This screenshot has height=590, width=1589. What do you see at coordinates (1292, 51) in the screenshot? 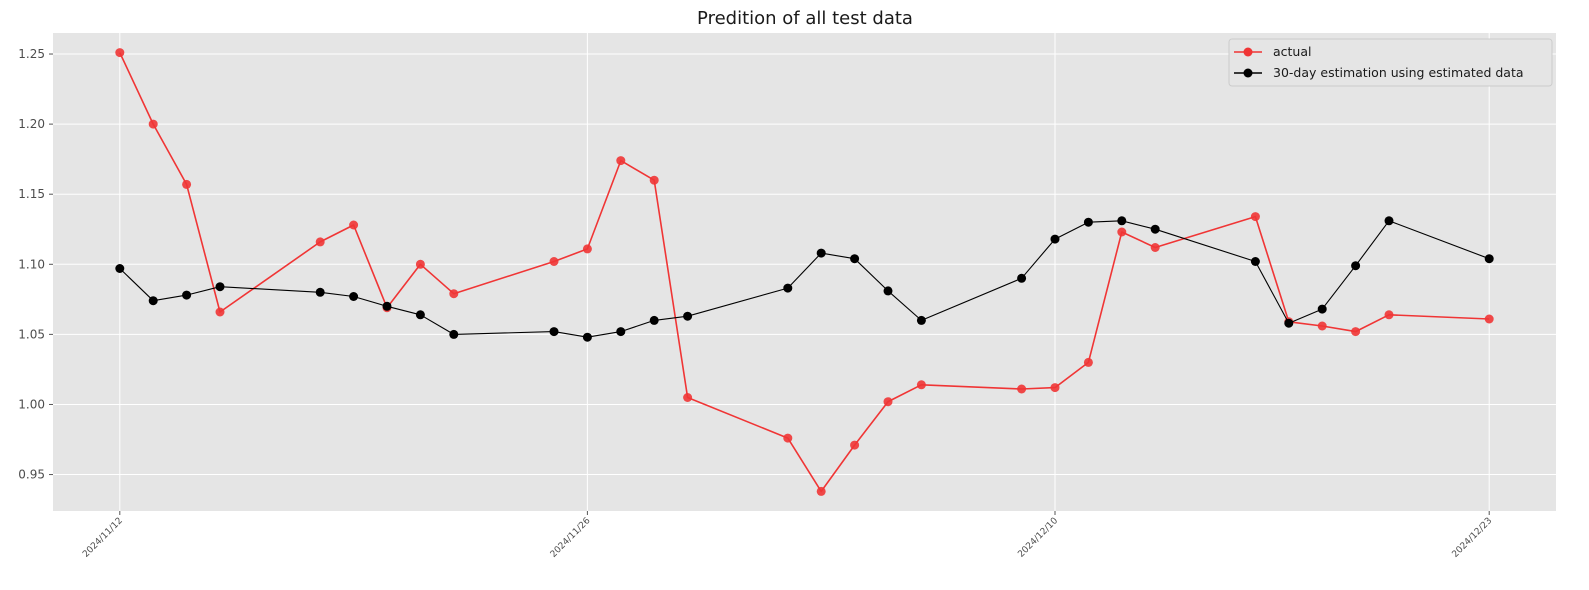
I see `legend-label-actual: actual` at bounding box center [1292, 51].